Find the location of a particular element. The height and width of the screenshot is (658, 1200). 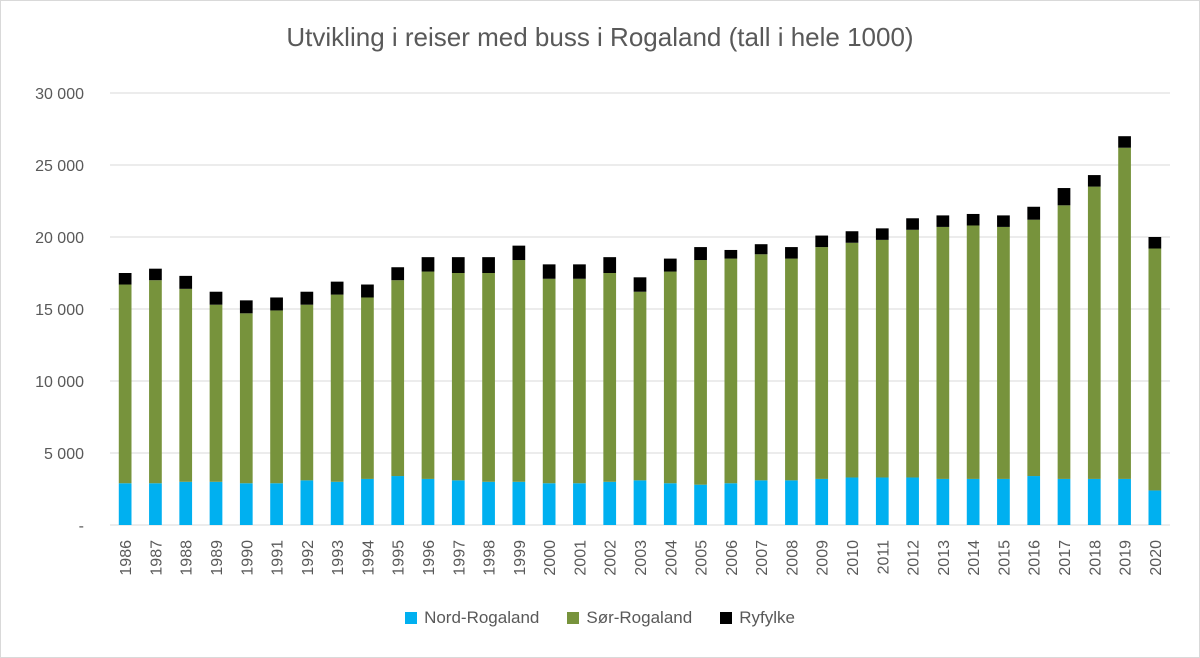

x-tick-label: 1999 is located at coordinates (520, 558).